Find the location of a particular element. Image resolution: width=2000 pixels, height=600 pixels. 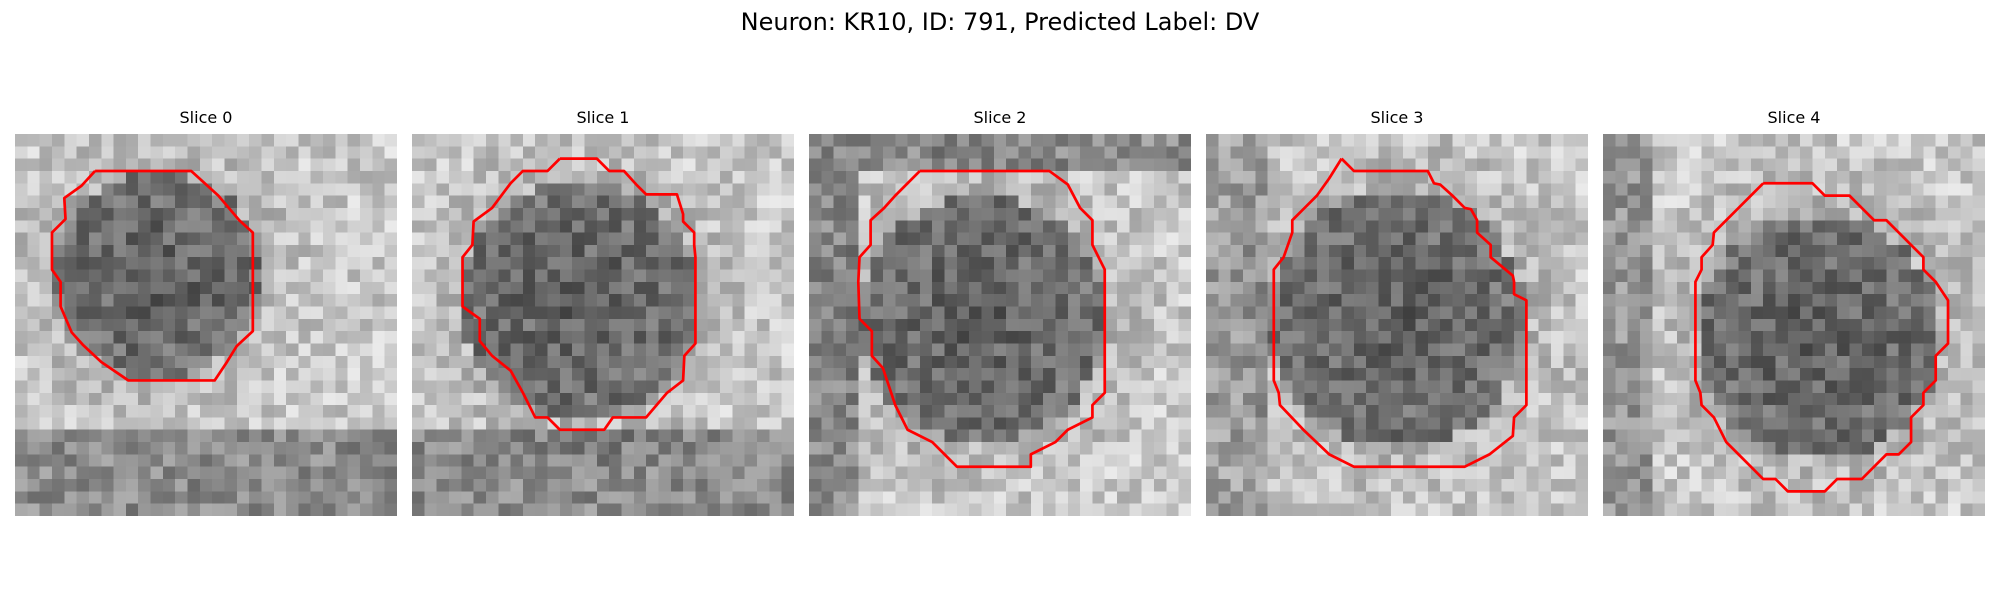

slice-panel-3: Slice 3 is located at coordinates (1397, 312).